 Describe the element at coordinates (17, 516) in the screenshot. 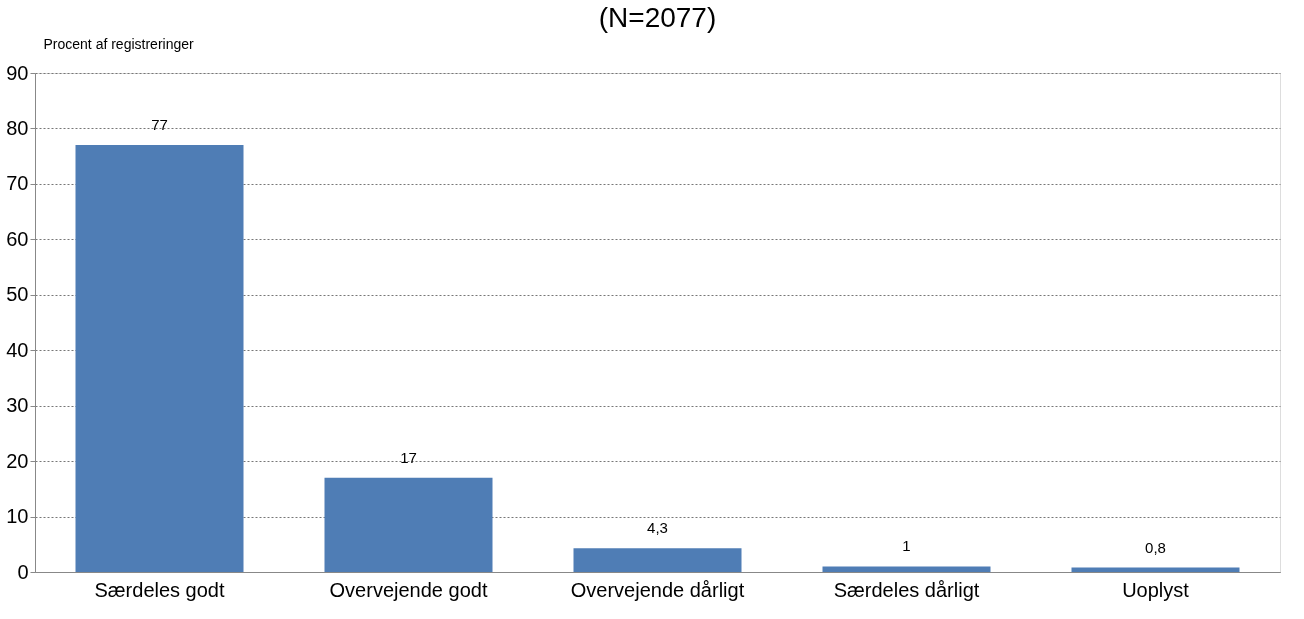

I see `y-tick-label: 10` at that location.